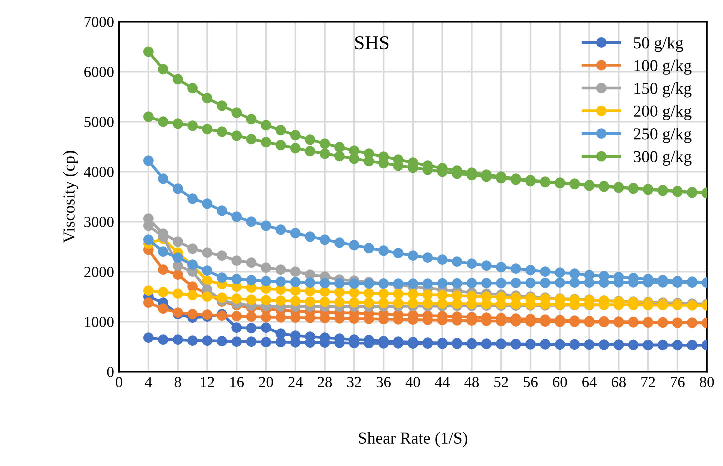  Describe the element at coordinates (70, 197) in the screenshot. I see `y-axis-title: Viscosity (cp)` at that location.